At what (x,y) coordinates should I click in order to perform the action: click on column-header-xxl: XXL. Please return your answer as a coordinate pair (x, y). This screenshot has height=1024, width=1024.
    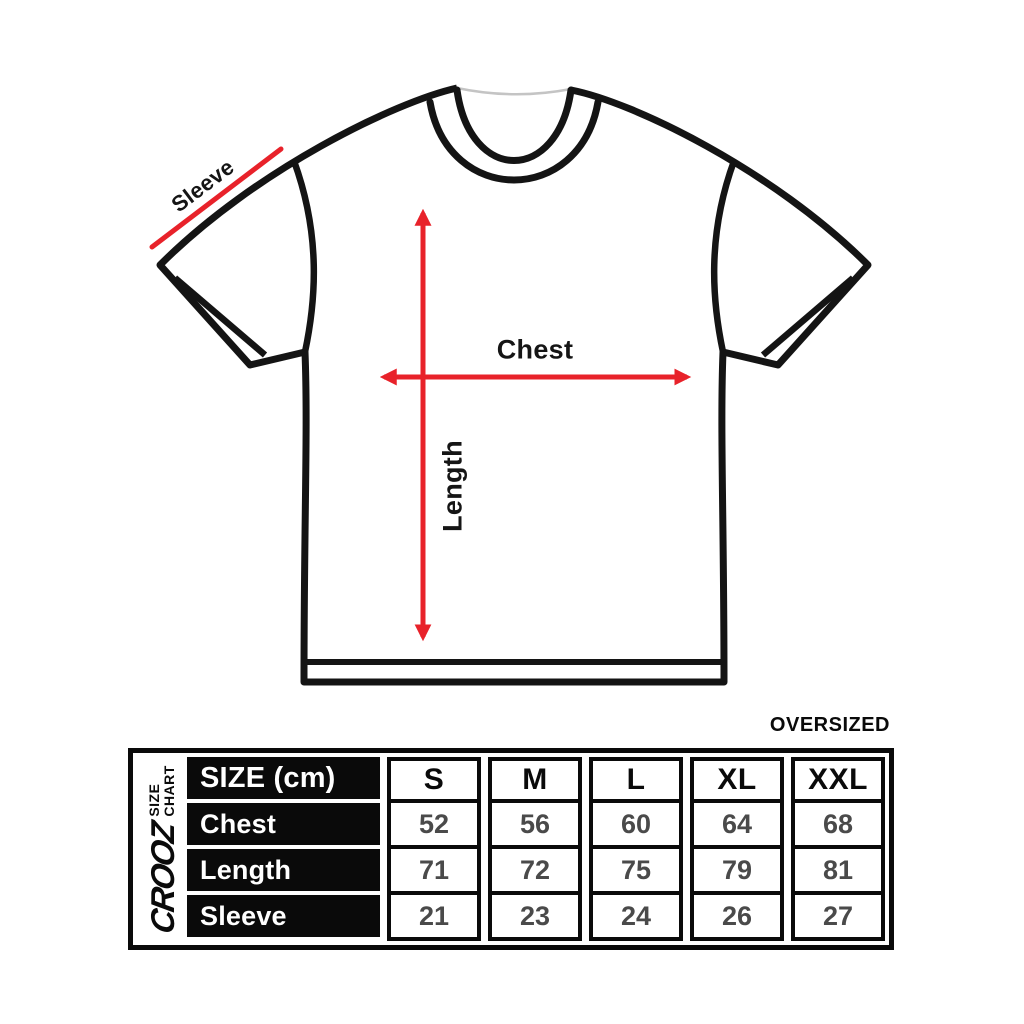
    Looking at the image, I should click on (838, 780).